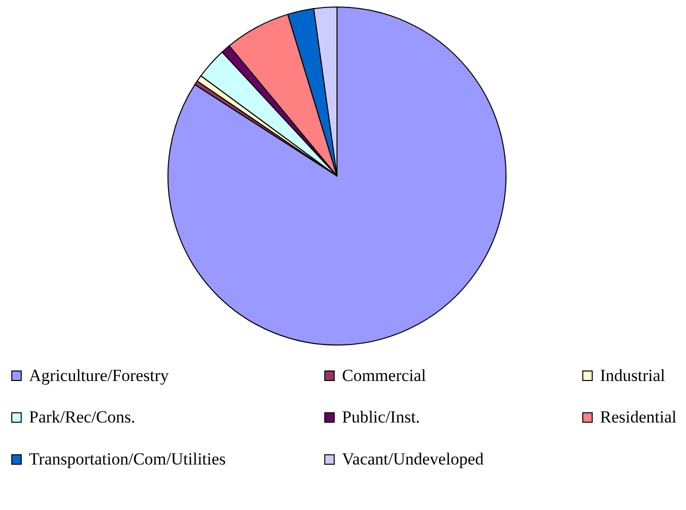  I want to click on legend-label: Commercial, so click(384, 375).